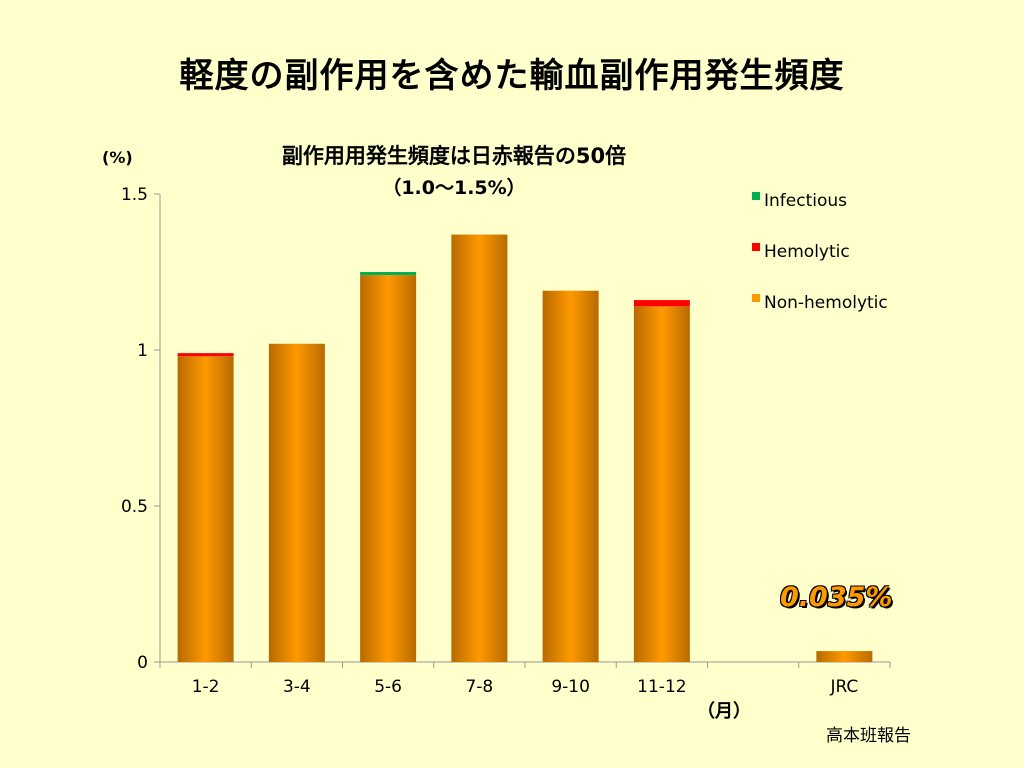  I want to click on jrc-value-callout: 0.035%, so click(836, 597).